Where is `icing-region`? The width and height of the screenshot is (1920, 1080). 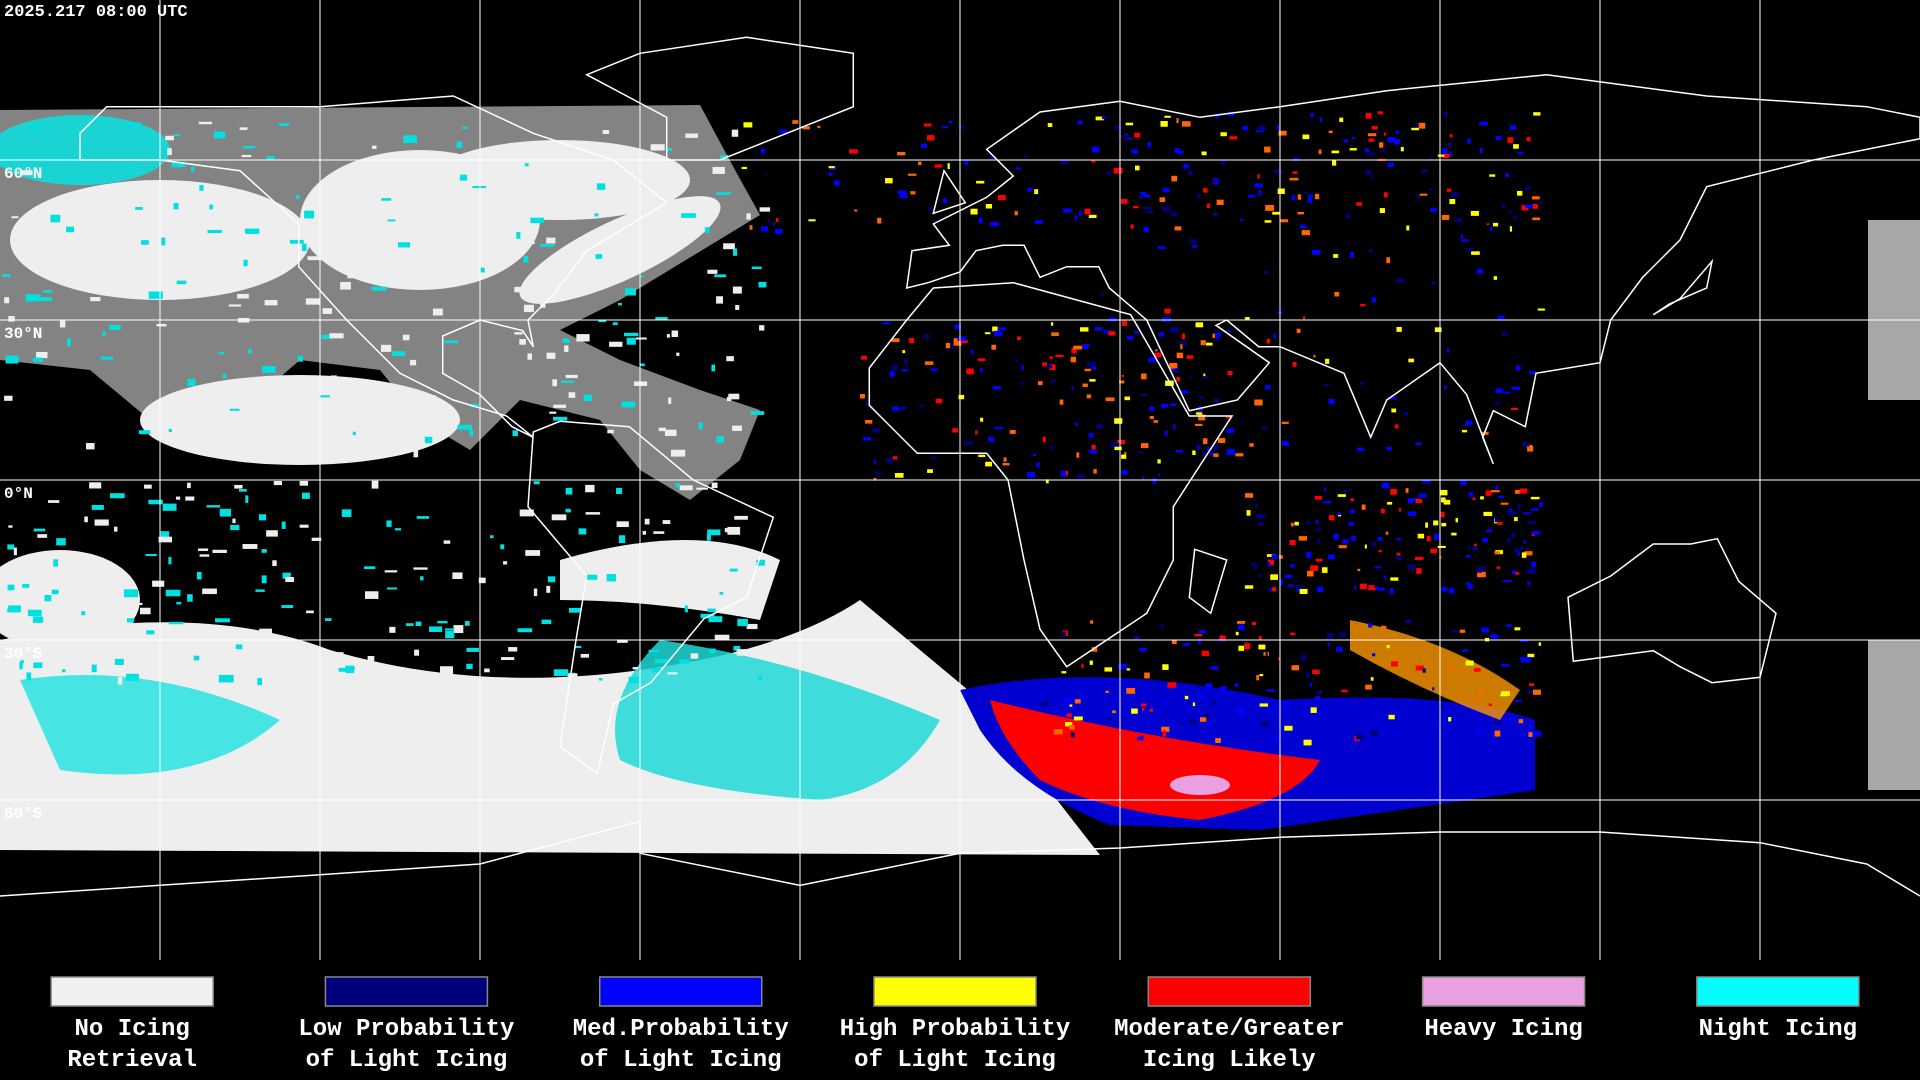 icing-region is located at coordinates (1155, 760).